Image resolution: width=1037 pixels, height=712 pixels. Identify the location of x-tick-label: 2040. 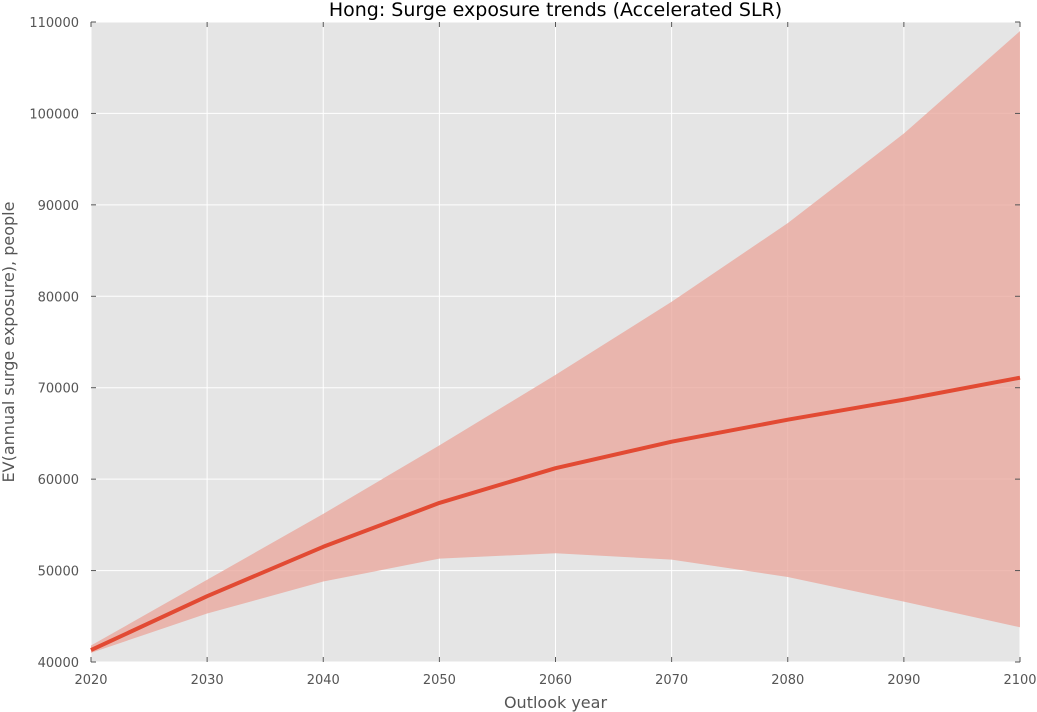
(323, 680).